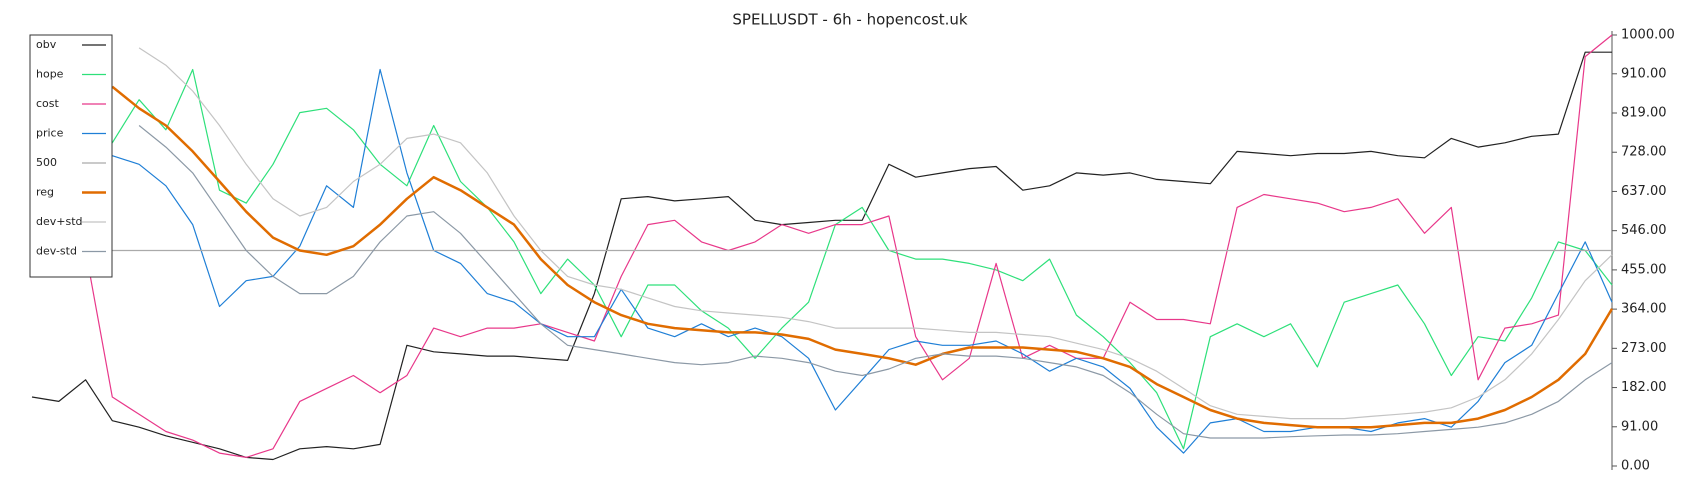 The width and height of the screenshot is (1700, 500). Describe the element at coordinates (1644, 152) in the screenshot. I see `y-tick-label: 728.00` at that location.